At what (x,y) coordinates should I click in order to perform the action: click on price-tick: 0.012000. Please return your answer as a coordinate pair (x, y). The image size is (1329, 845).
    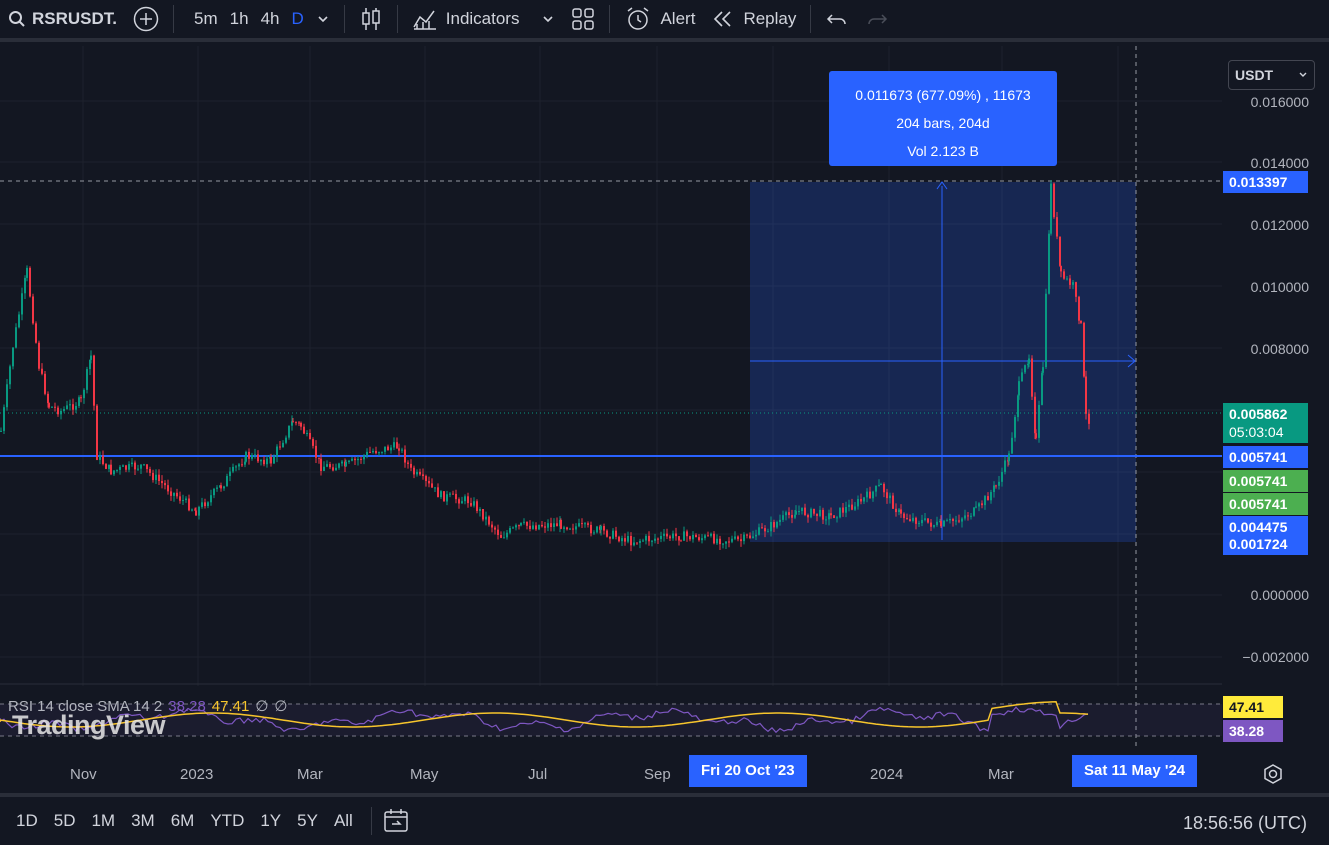
    Looking at the image, I should click on (1279, 225).